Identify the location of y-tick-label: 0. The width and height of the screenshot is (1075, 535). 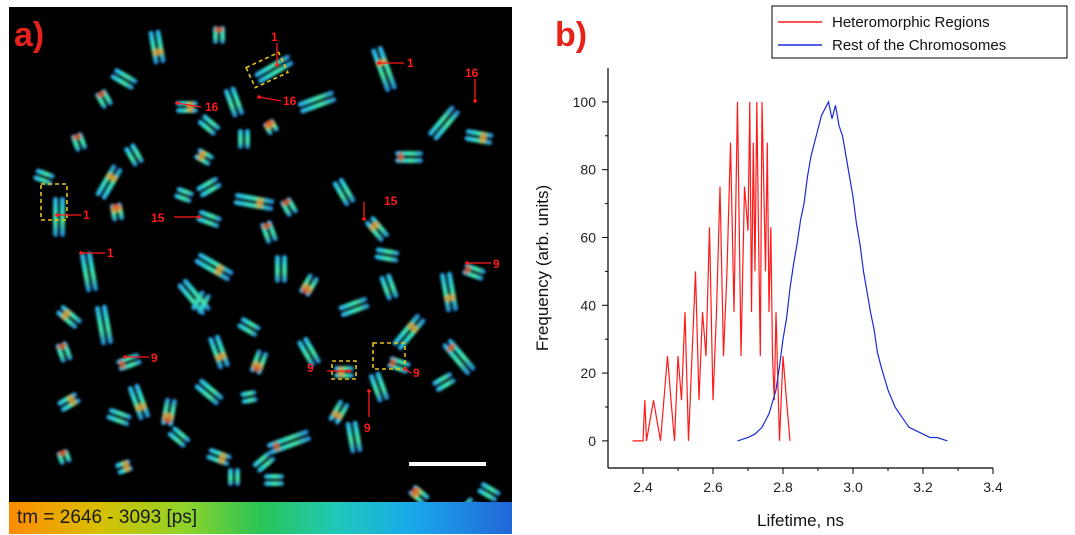
(592, 441).